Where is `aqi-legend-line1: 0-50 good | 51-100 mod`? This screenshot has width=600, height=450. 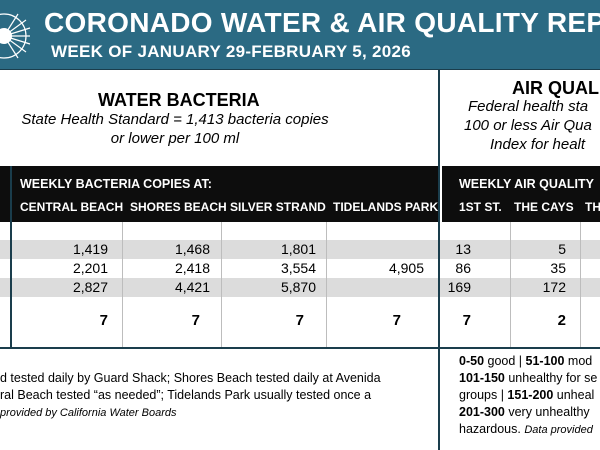
aqi-legend-line1: 0-50 good | 51-100 mod is located at coordinates (526, 361).